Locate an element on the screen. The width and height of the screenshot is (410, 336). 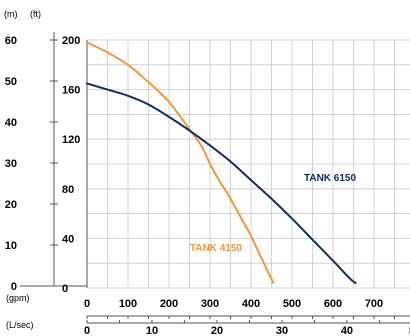
lsec-tick-label: 20 is located at coordinates (217, 330).